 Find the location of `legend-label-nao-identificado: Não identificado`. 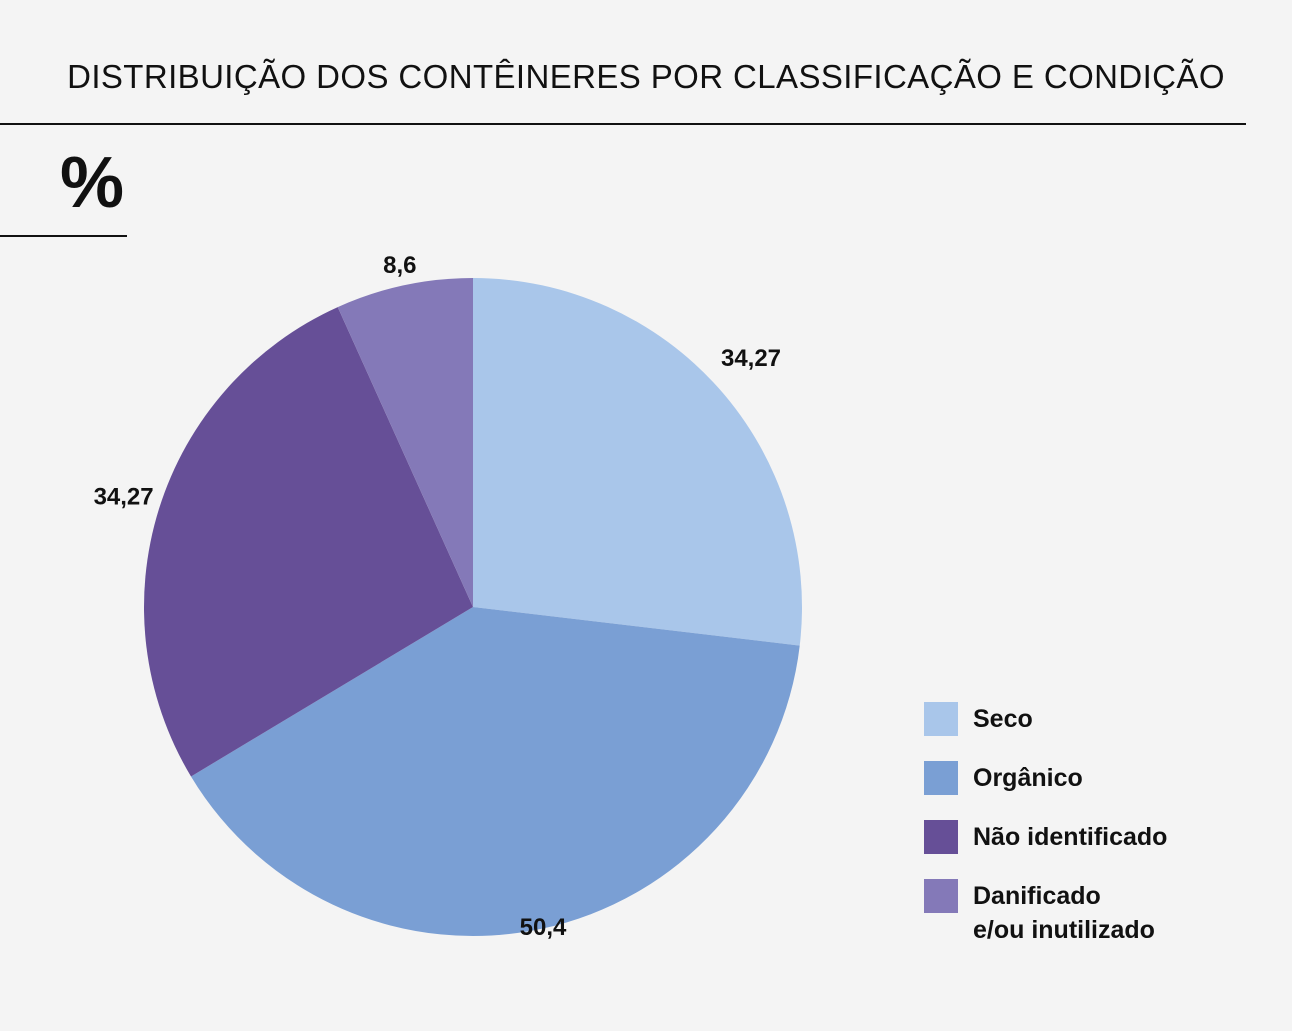

legend-label-nao-identificado: Não identificado is located at coordinates (1070, 837).